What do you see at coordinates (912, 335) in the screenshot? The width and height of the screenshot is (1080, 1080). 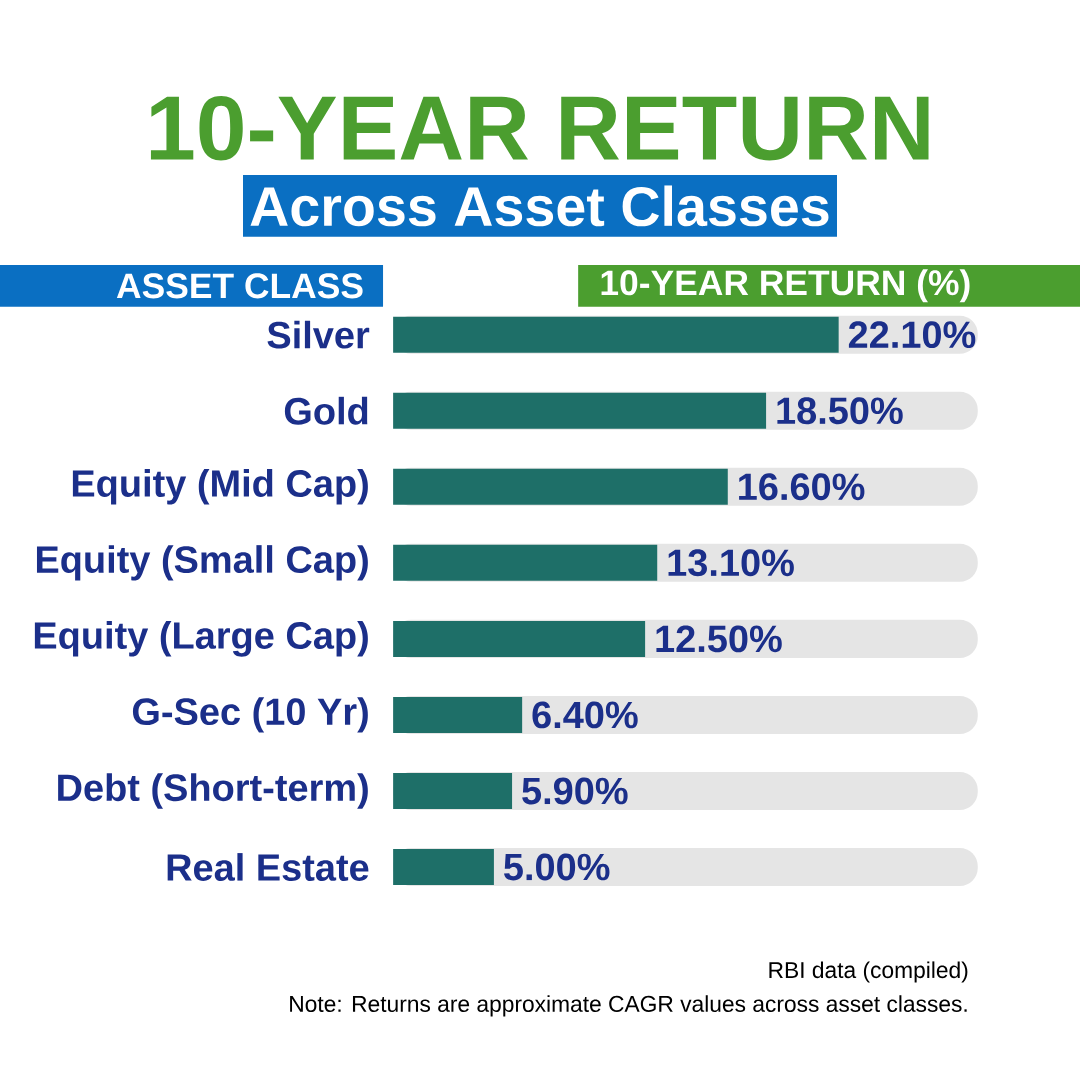 I see `data-label: 22.10%` at bounding box center [912, 335].